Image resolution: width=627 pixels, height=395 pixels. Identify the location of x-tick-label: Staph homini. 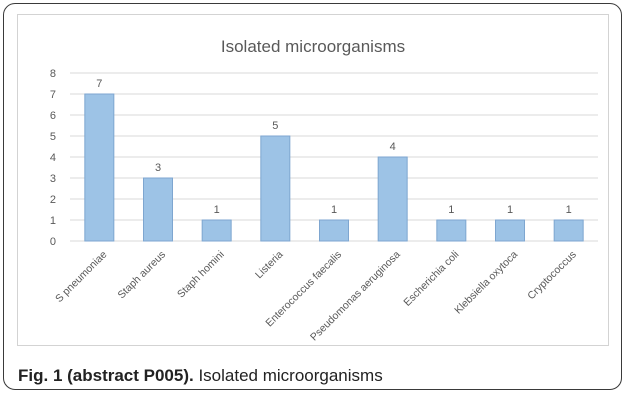
(201, 275).